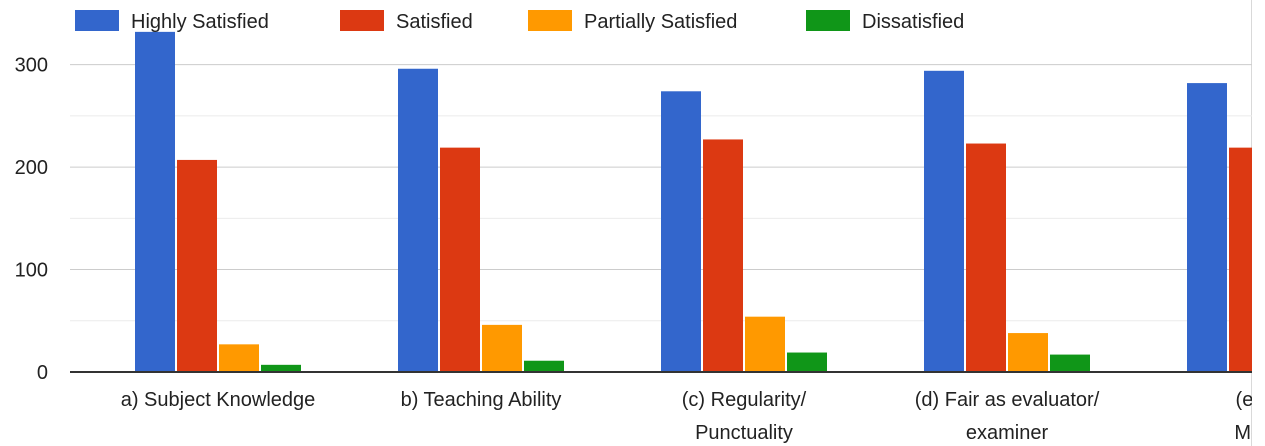  What do you see at coordinates (1243, 433) in the screenshot?
I see `x-category-label: Model a` at bounding box center [1243, 433].